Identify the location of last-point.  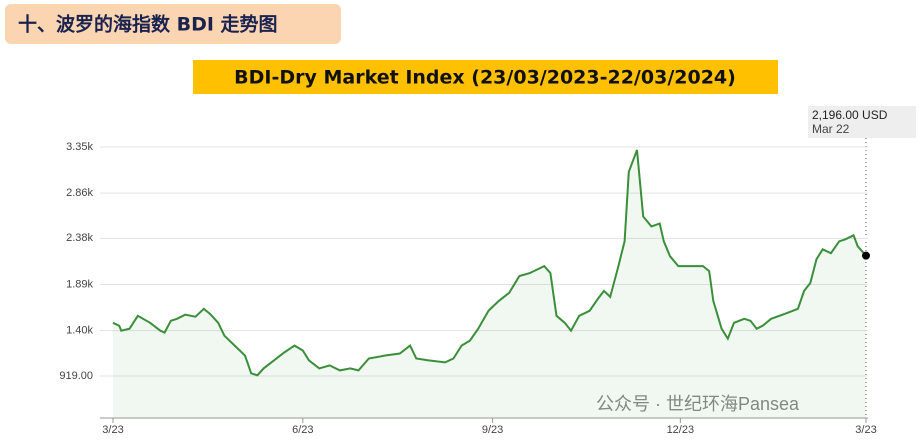
(866, 255).